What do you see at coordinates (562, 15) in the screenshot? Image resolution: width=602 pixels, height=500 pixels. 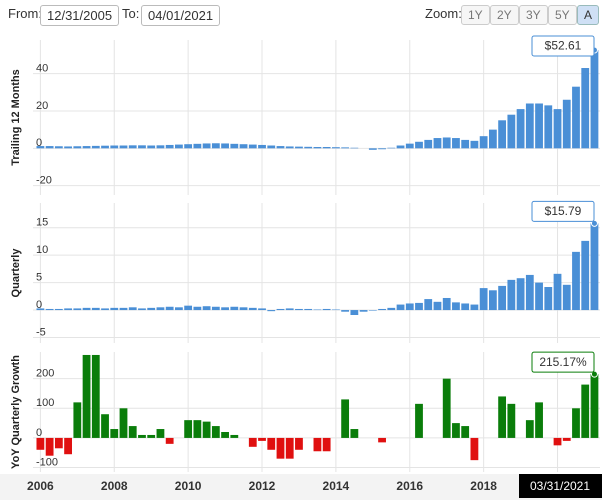 I see `zoom-button: 5Y` at bounding box center [562, 15].